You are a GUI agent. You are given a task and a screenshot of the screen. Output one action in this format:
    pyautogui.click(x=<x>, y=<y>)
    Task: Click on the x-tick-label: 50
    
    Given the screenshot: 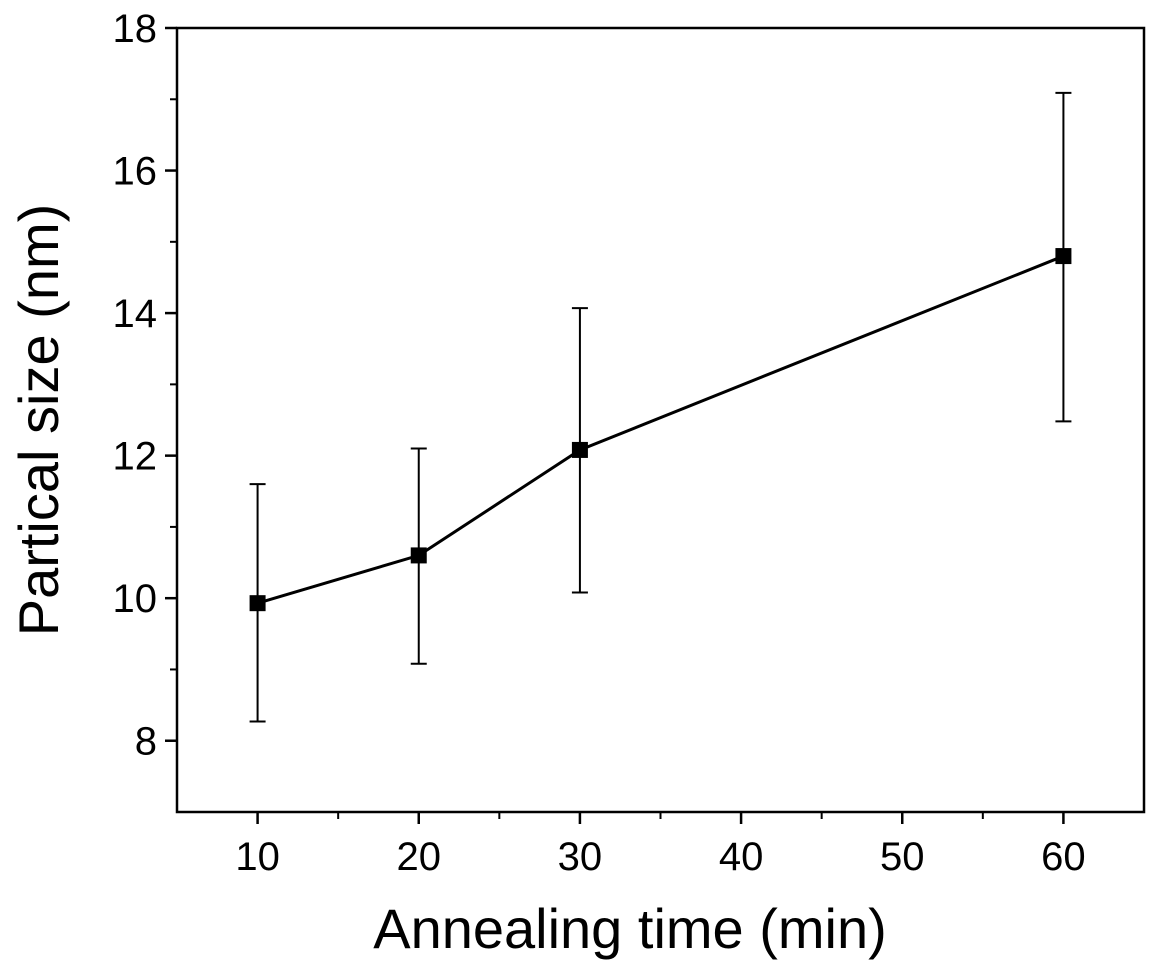 What is the action you would take?
    pyautogui.click(x=902, y=857)
    